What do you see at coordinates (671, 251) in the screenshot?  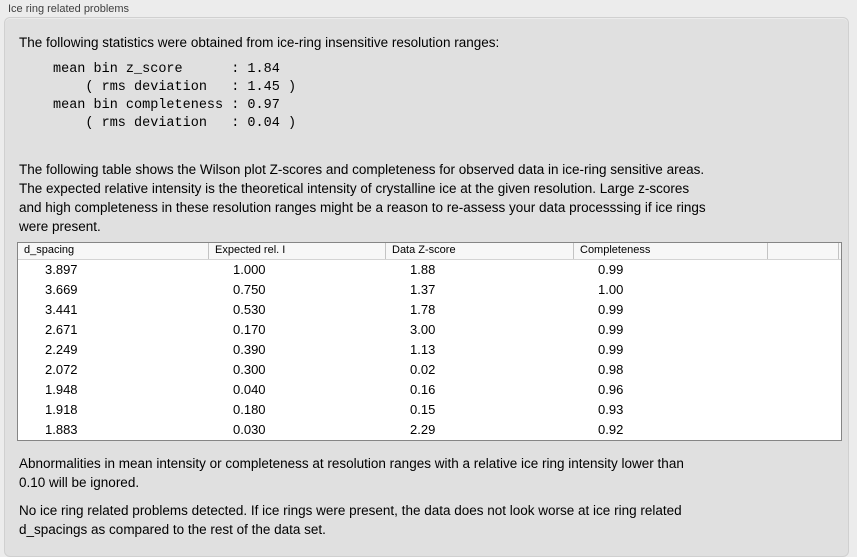 I see `column-header-completeness: Completeness` at bounding box center [671, 251].